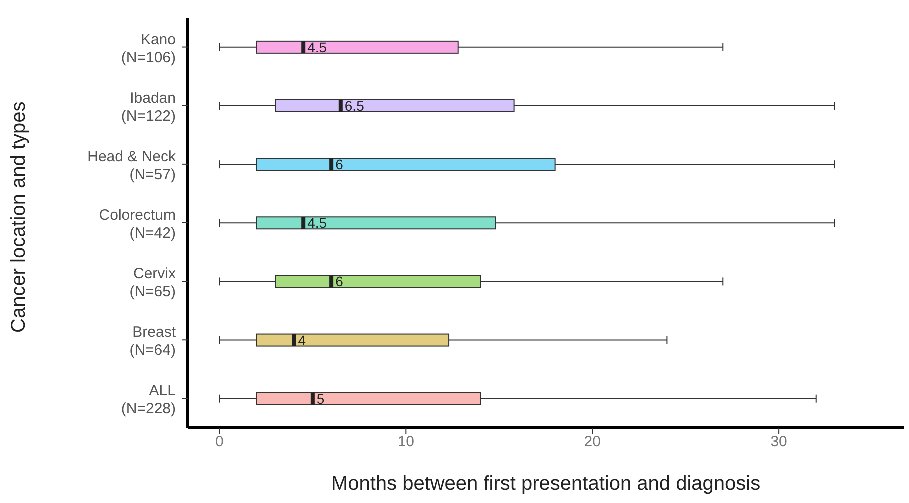 The height and width of the screenshot is (503, 909). I want to click on x-axis-title: Months between first presentation and diagnosis, so click(546, 484).